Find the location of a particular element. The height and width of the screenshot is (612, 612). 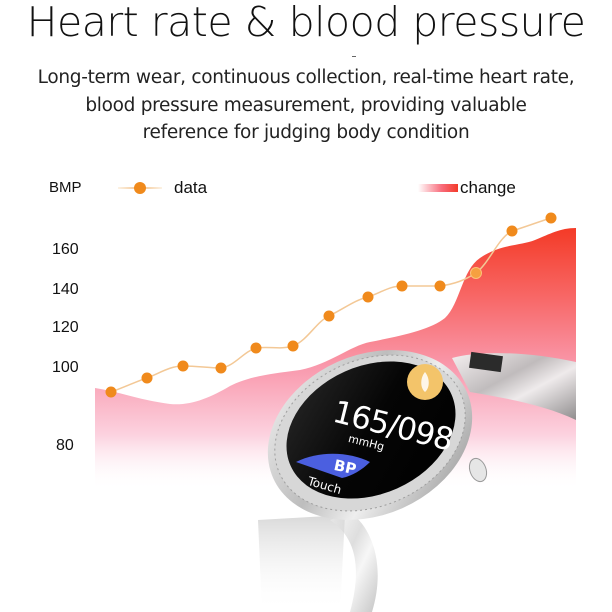

legend-line-marker-icon is located at coordinates (140, 188).